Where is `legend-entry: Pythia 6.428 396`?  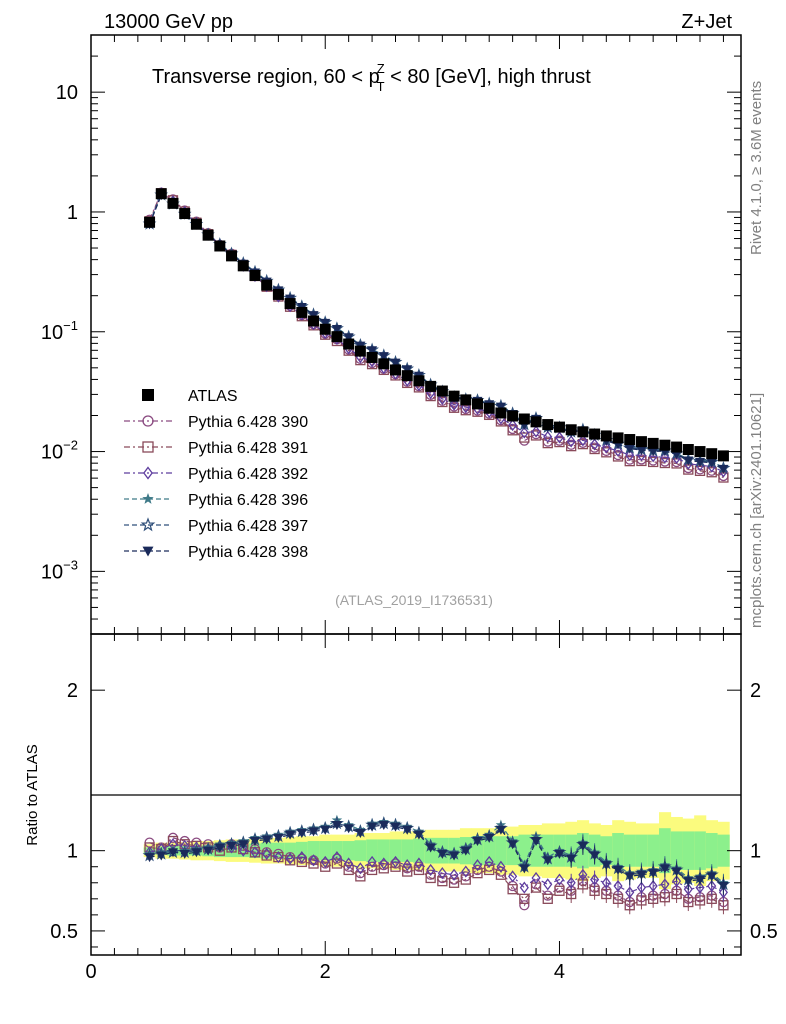 legend-entry: Pythia 6.428 396 is located at coordinates (216, 500).